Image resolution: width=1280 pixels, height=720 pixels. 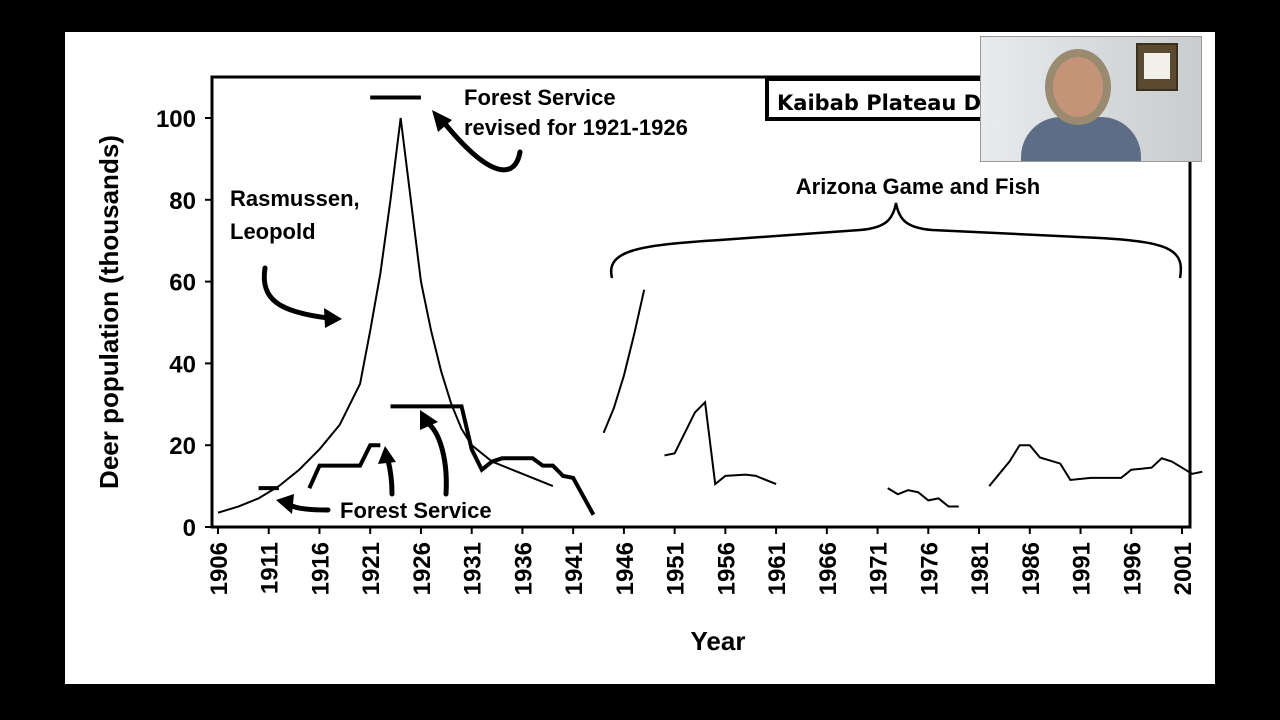 What do you see at coordinates (1081, 139) in the screenshot?
I see `presenter-body` at bounding box center [1081, 139].